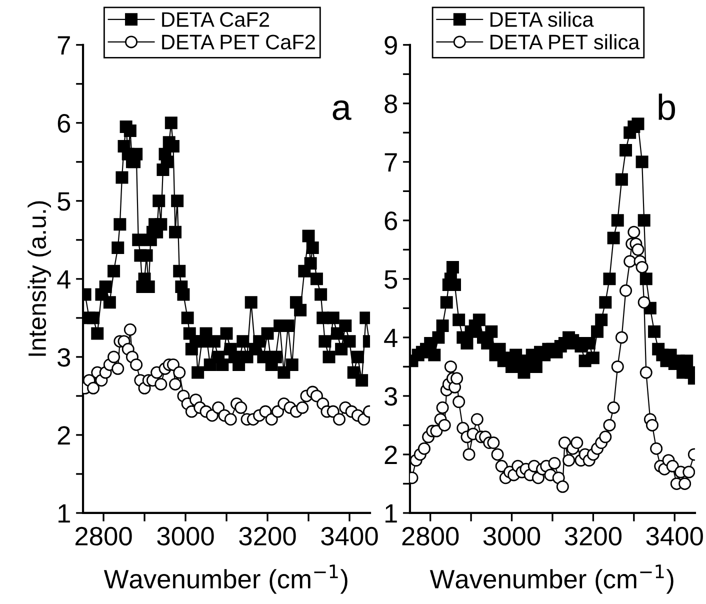 Image resolution: width=706 pixels, height=604 pixels. I want to click on legend-label: DETA silica, so click(542, 19).